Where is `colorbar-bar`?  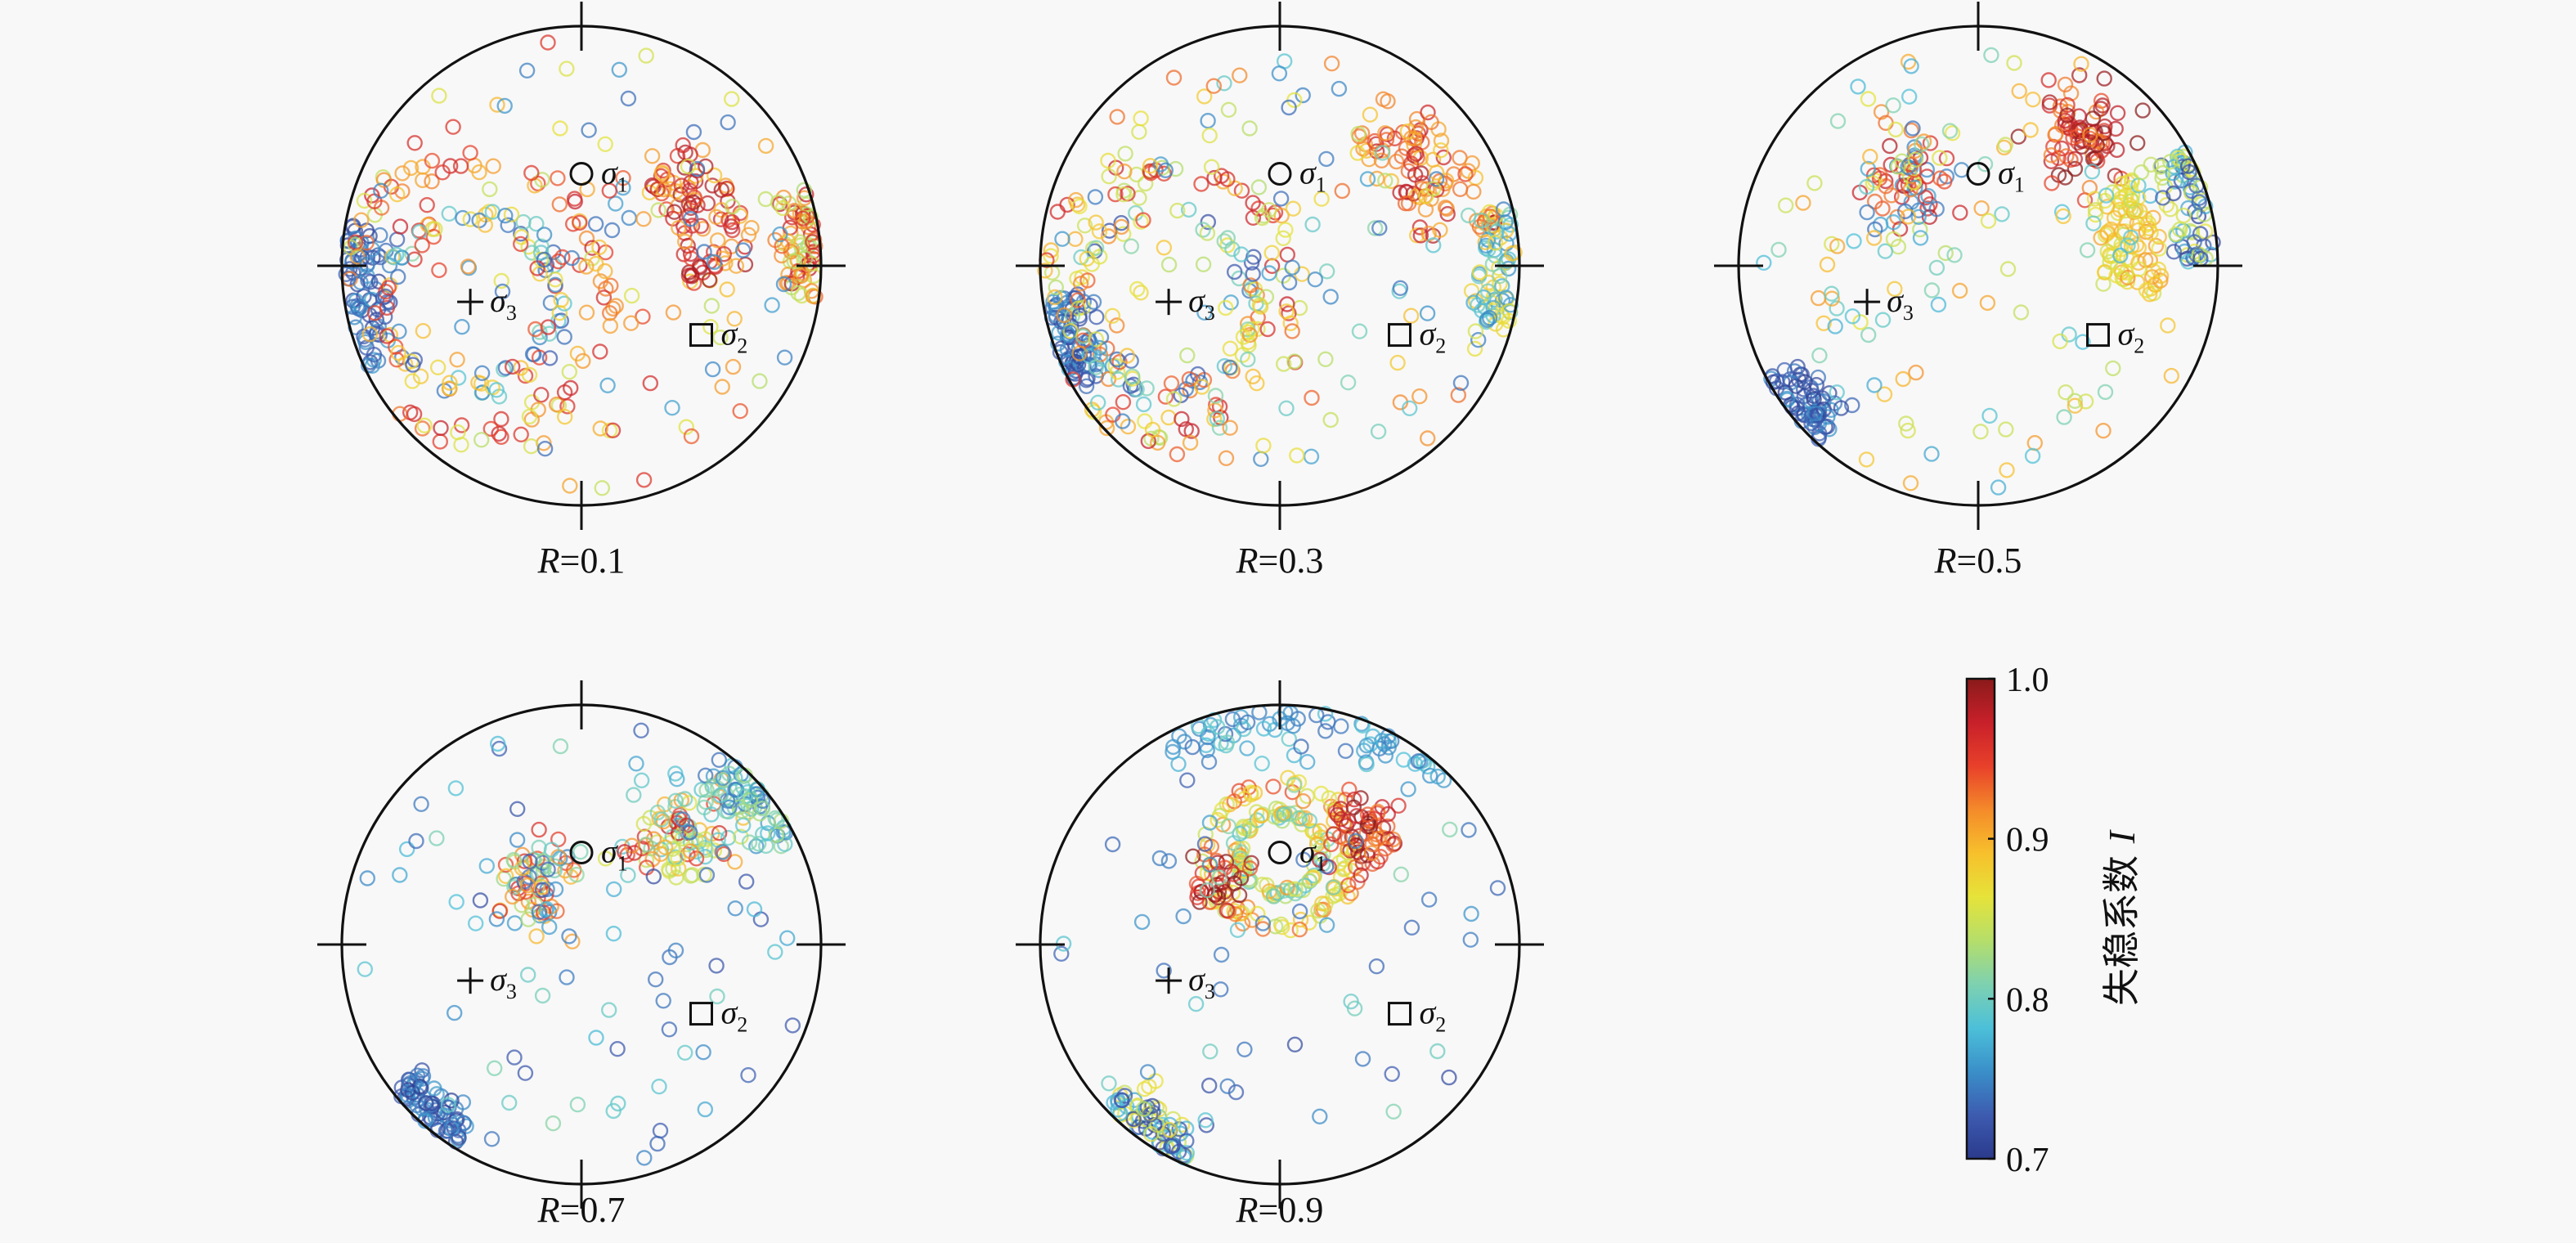 colorbar-bar is located at coordinates (1981, 918).